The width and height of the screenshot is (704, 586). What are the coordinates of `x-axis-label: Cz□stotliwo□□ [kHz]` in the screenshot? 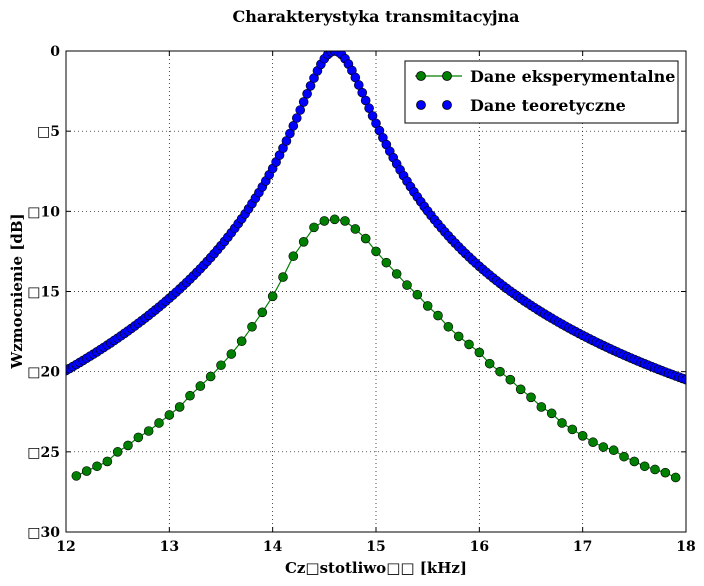 It's located at (376, 568).